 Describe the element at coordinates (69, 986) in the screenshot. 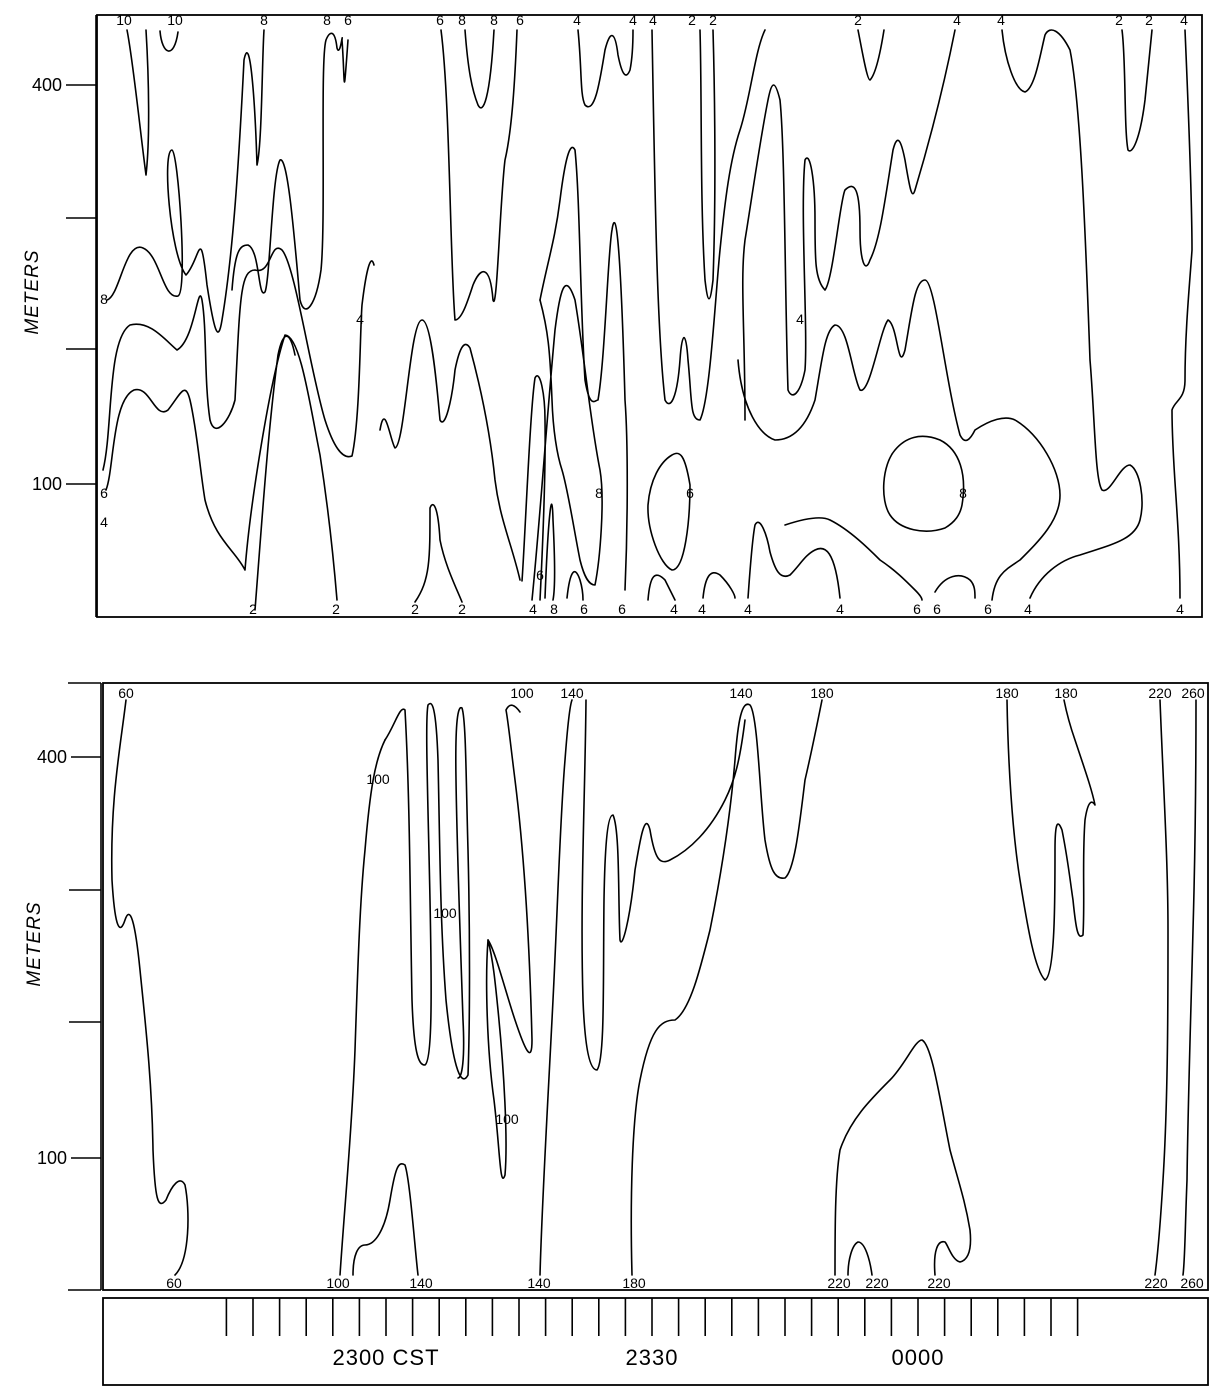

I see `bottom-y-axis: 100 400` at that location.